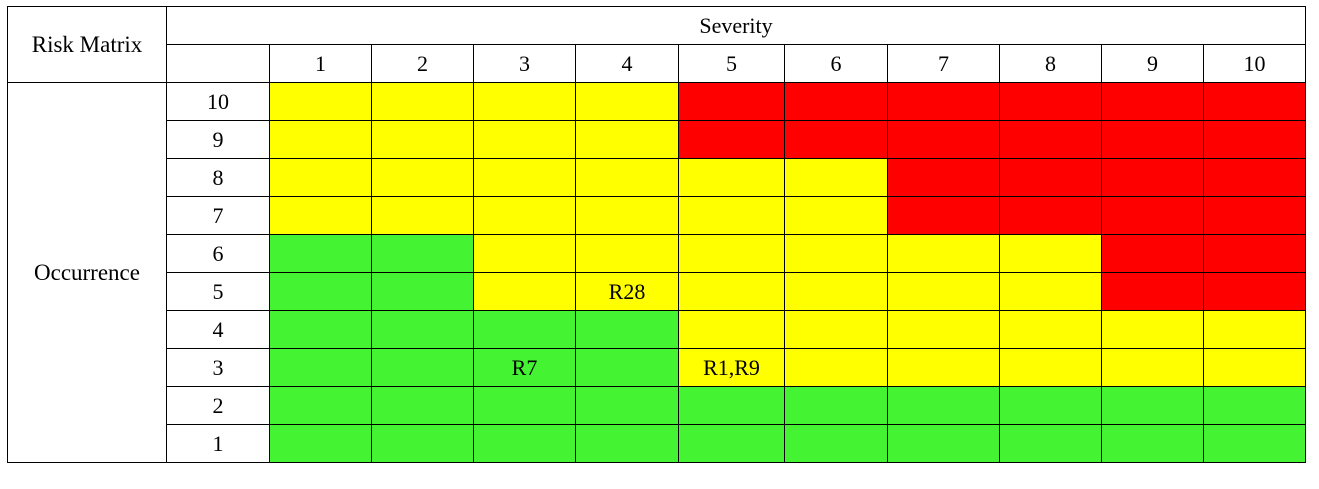 The image size is (1319, 489). I want to click on matrix-row: 7, so click(657, 215).